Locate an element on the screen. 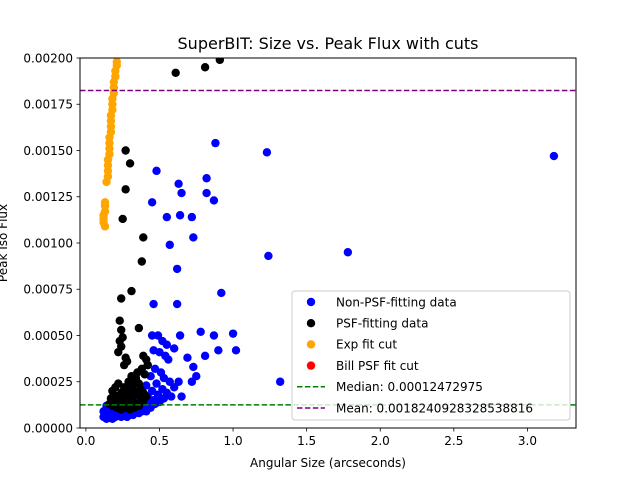 Image resolution: width=640 pixels, height=480 pixels. legend-label: Median: 0.00012472975 is located at coordinates (409, 387).